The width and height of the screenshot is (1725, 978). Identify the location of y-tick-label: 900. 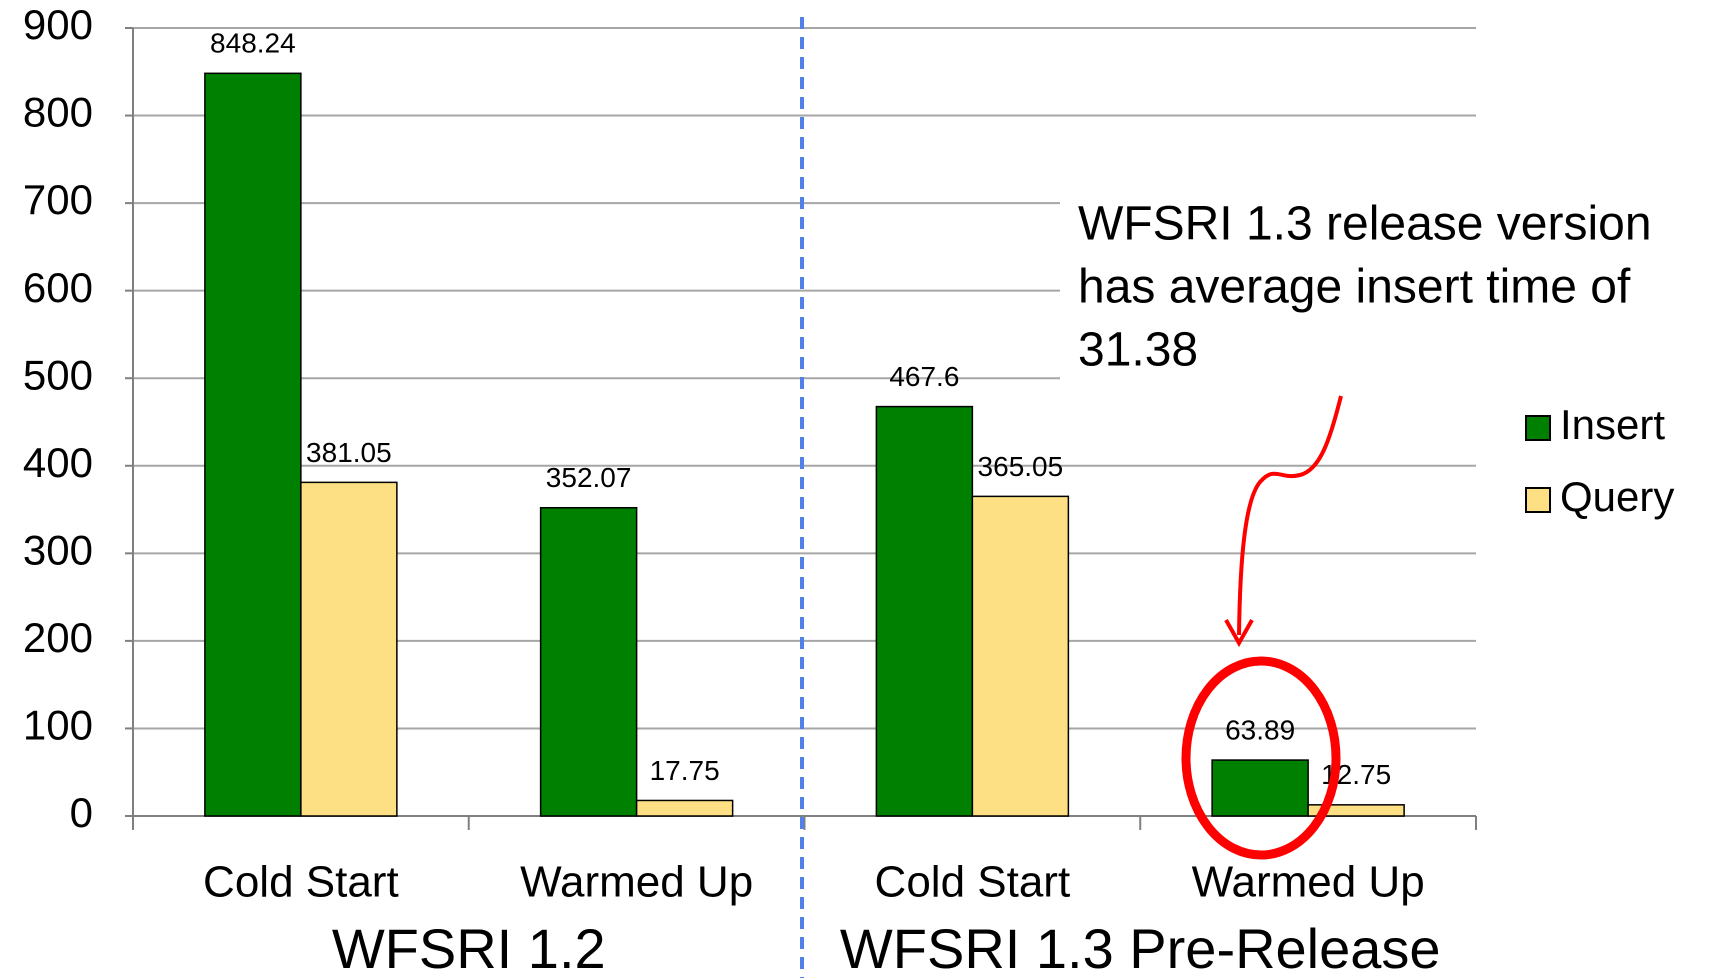
(58, 24).